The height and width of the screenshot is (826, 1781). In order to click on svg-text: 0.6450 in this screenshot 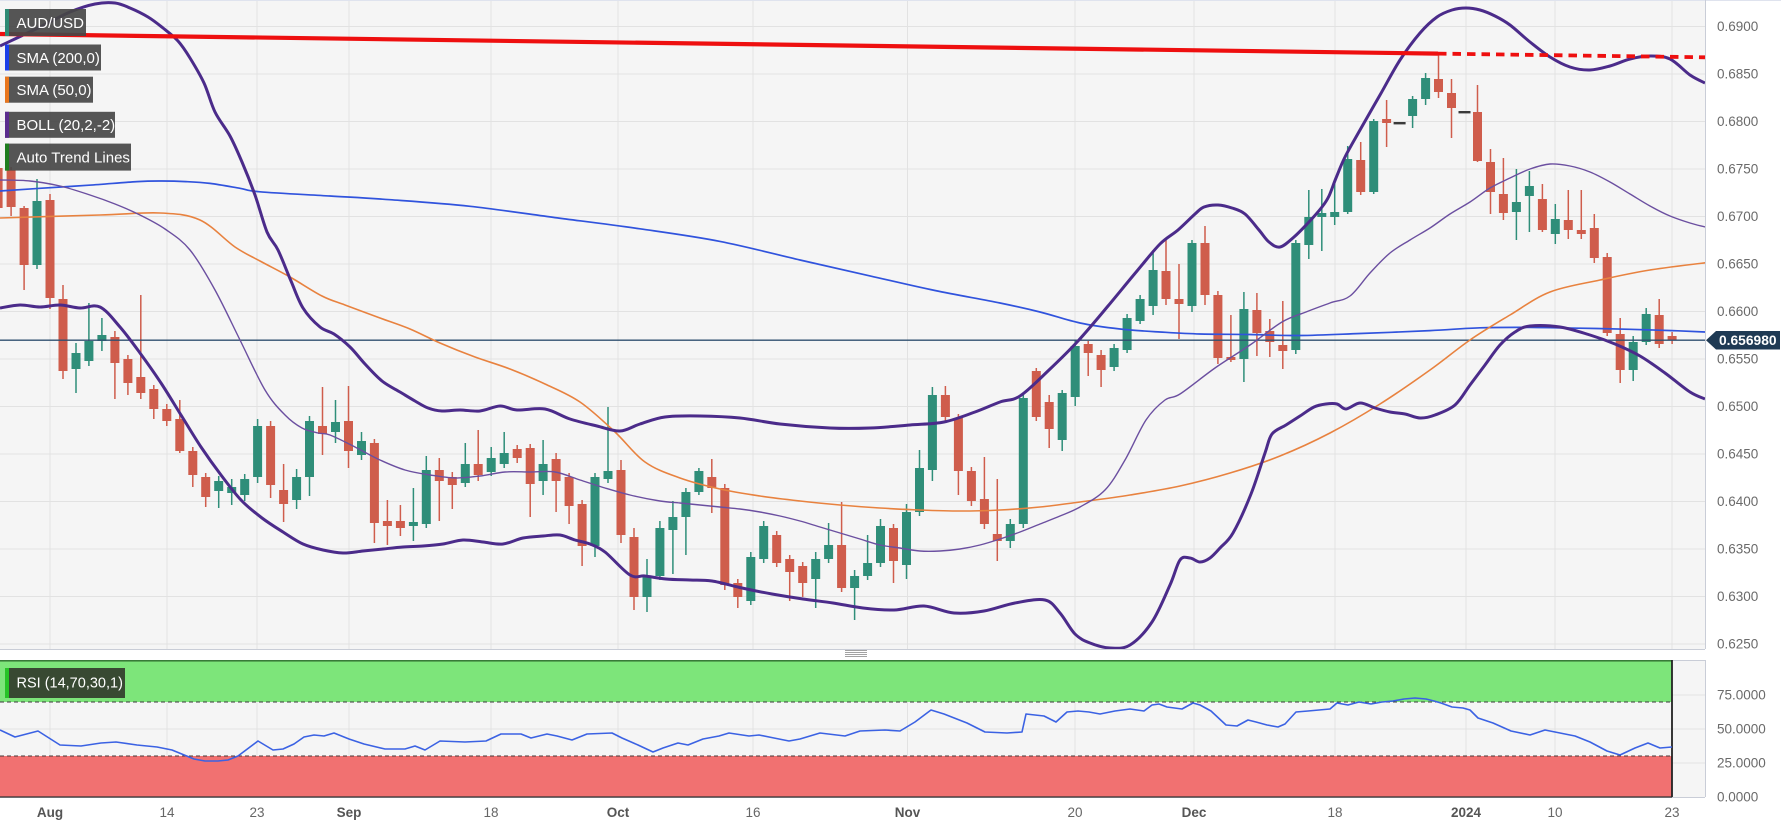, I will do `click(1737, 454)`.